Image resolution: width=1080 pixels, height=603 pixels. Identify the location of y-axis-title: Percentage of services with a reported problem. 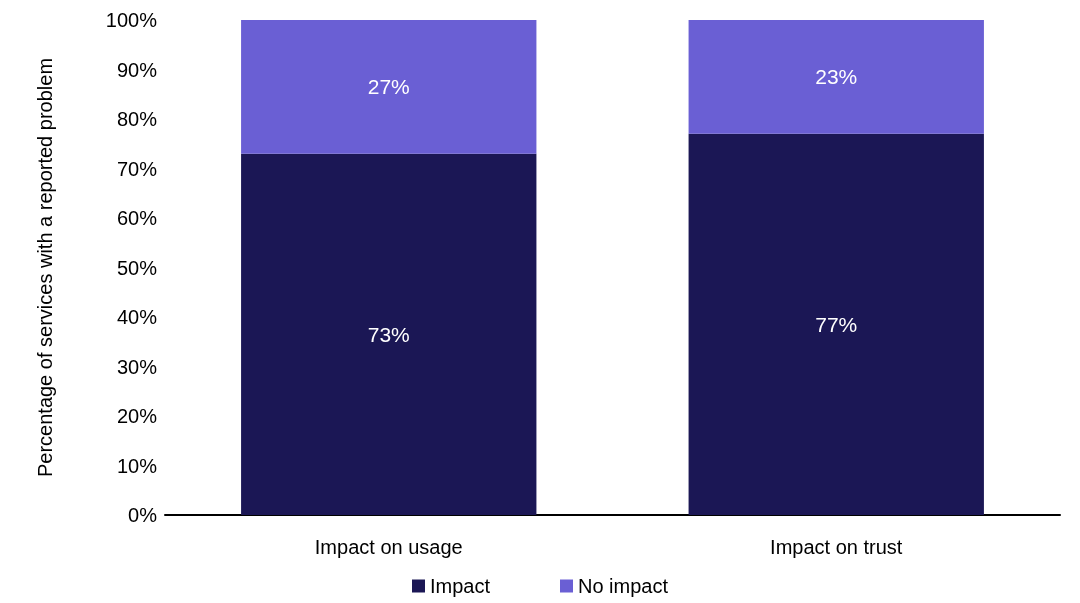
(45, 267).